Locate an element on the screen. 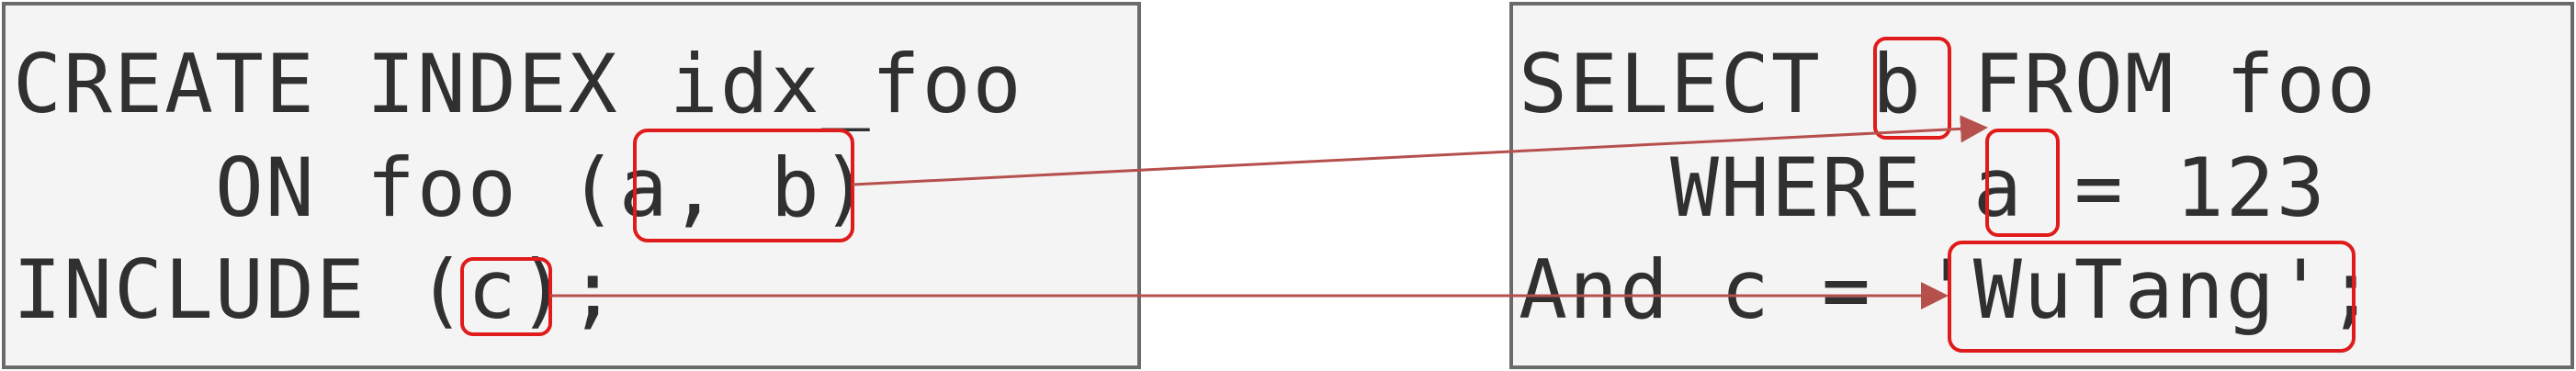  query-where-line: WHERE a = 123 is located at coordinates (1923, 188).